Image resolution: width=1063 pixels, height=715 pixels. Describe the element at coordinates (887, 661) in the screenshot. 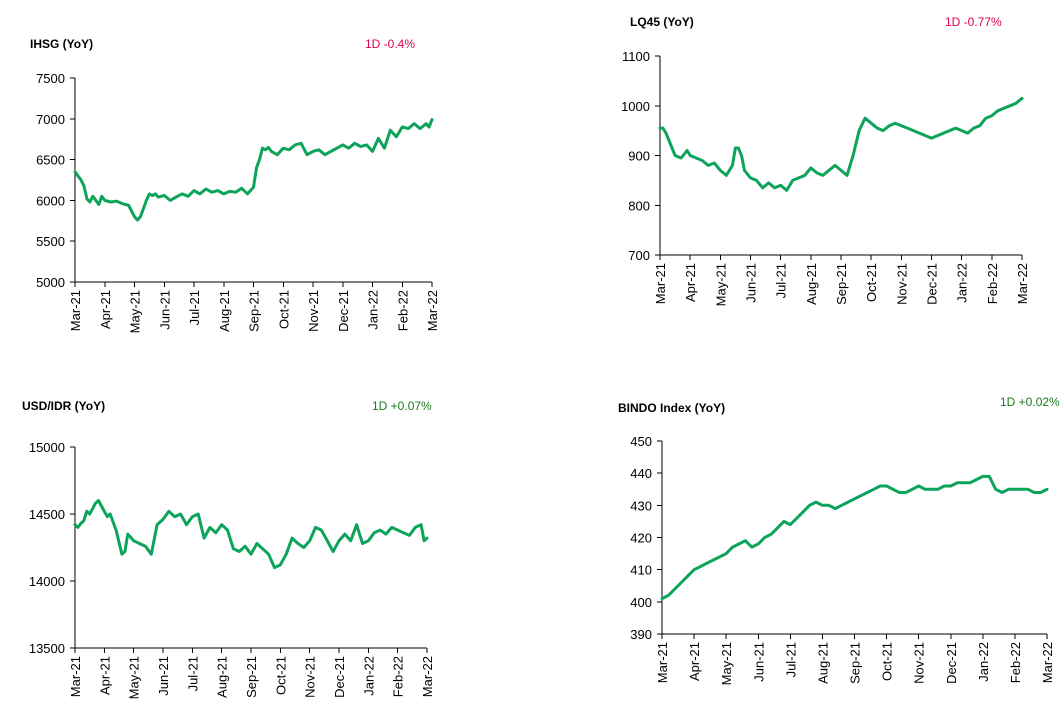

I see `bindo-x-tick-label: Oct-21` at that location.